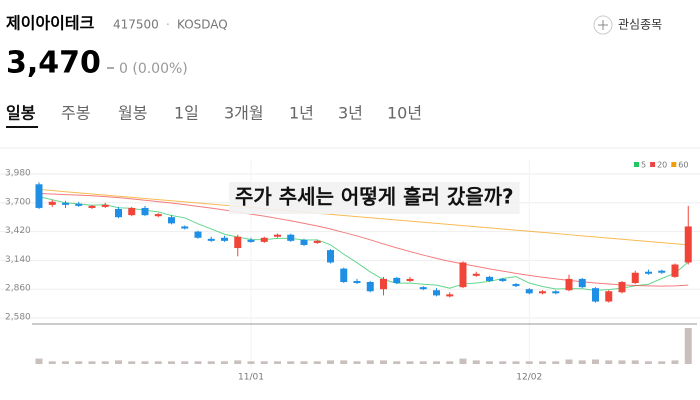 This screenshot has width=700, height=400. I want to click on tab: 1년, so click(301, 113).